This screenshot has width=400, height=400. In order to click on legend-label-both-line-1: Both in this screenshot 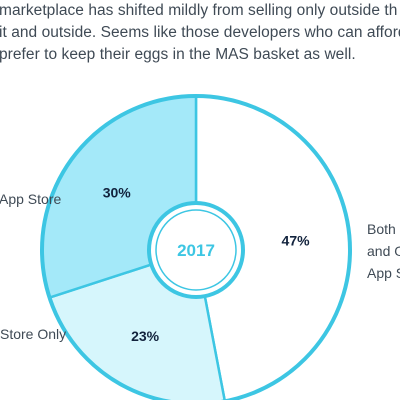, I will do `click(381, 229)`.